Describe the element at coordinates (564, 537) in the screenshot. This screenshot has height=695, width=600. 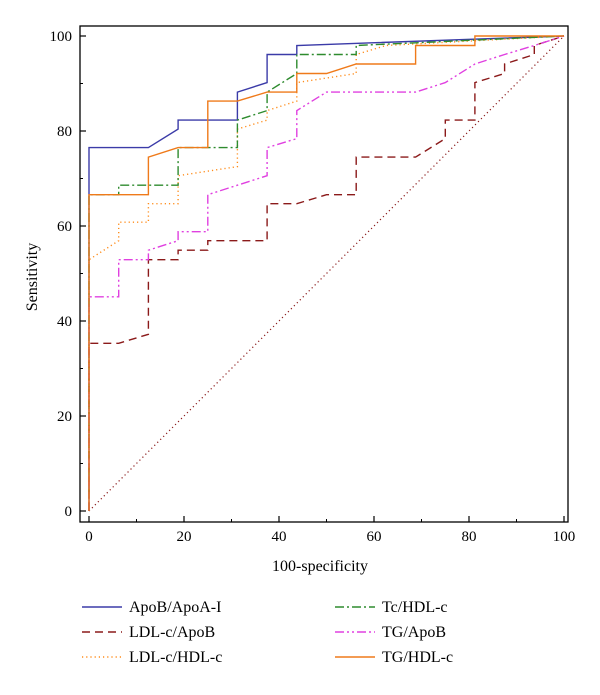
I see `x-tick-label: 100` at that location.